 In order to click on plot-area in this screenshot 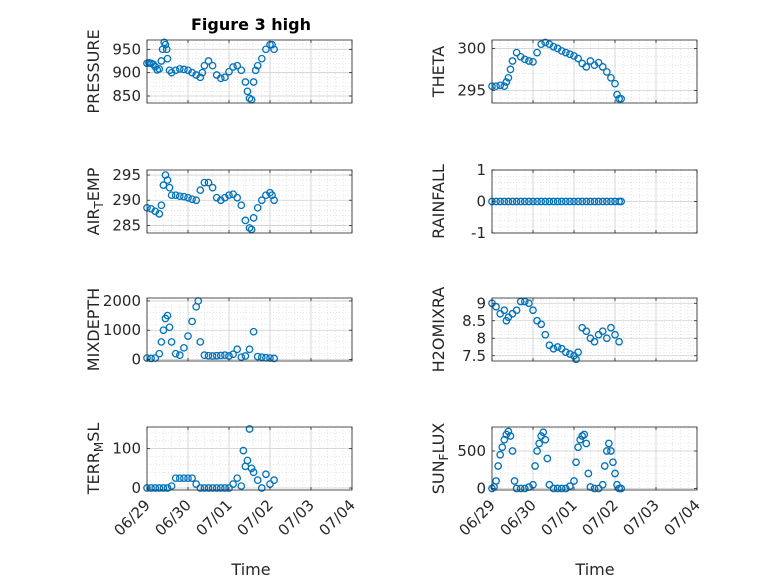, I will do `click(249, 201)`.